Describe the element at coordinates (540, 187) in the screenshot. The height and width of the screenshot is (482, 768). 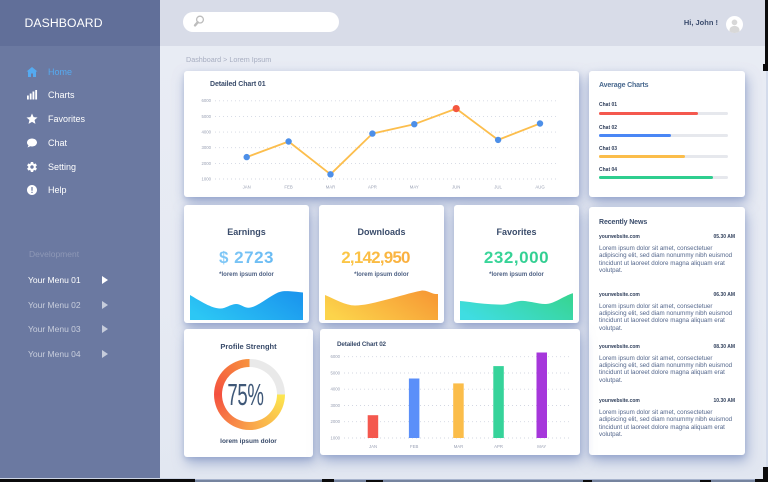
I see `svg-text: AUG` at that location.